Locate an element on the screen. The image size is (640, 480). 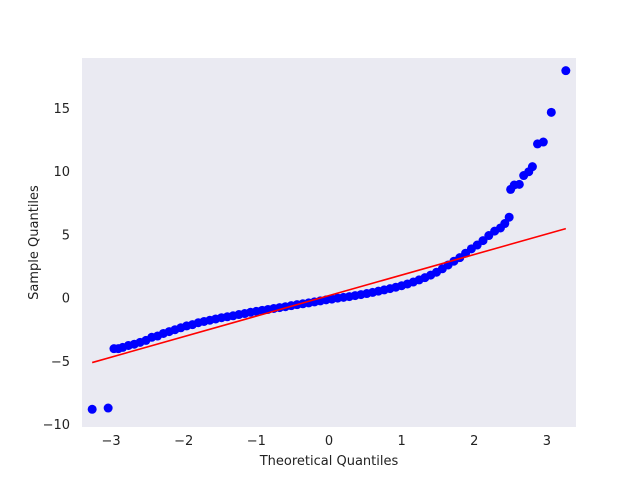
x-tick-label: −1 is located at coordinates (256, 441).